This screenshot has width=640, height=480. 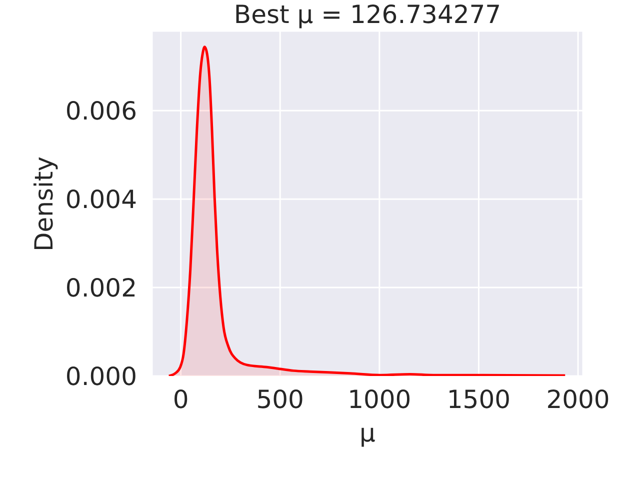 What do you see at coordinates (101, 199) in the screenshot?
I see `y-tick-label: 0.004` at bounding box center [101, 199].